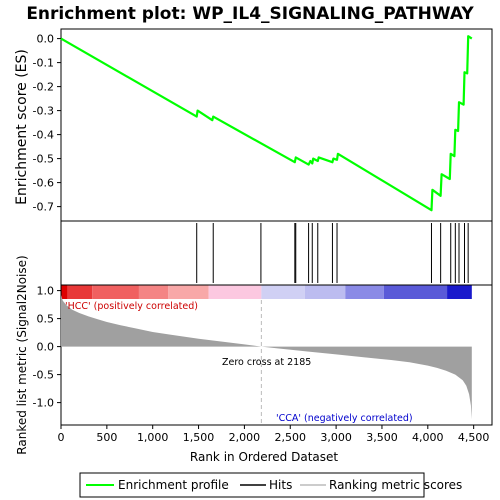 This screenshot has width=500, height=500. I want to click on metric-y-tick-label: 0.5, so click(46, 319).